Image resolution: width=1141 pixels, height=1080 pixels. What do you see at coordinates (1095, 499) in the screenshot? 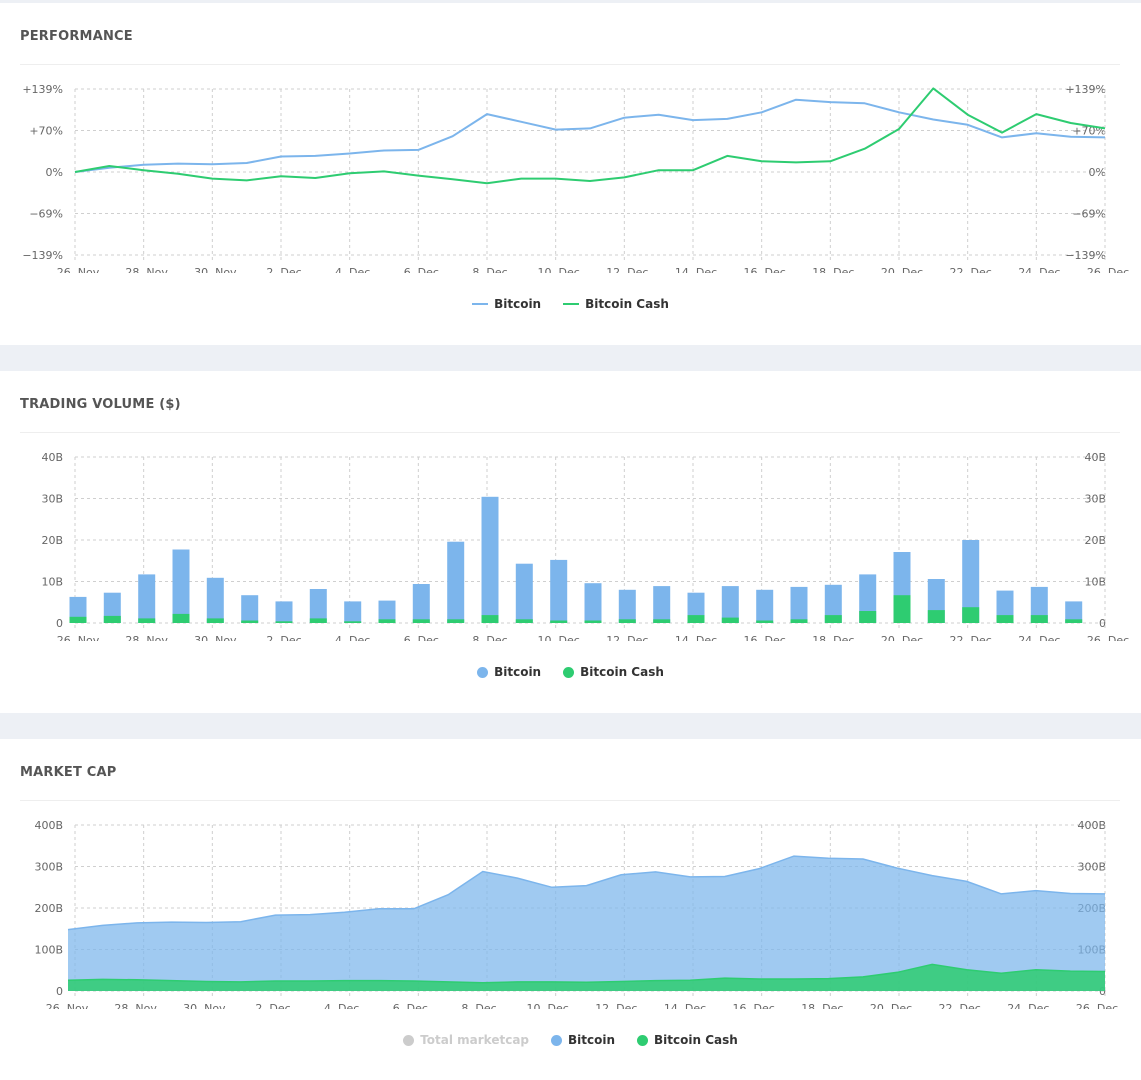
I see `y-tick-label-right: 30B` at bounding box center [1095, 499].